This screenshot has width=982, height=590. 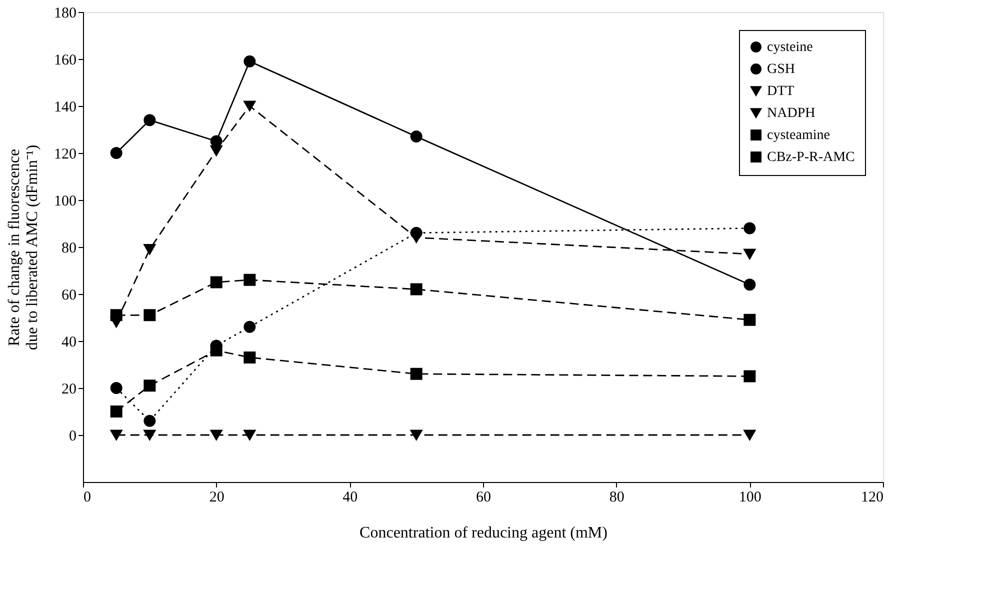 What do you see at coordinates (791, 113) in the screenshot?
I see `legend-label: NADPH` at bounding box center [791, 113].